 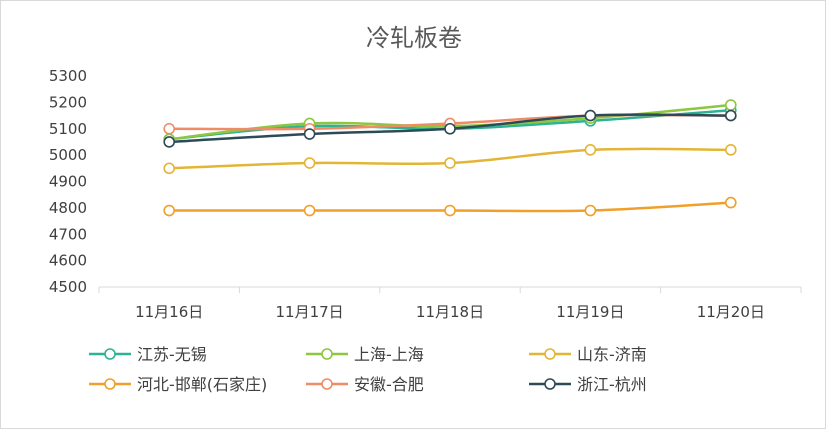 I want to click on legend-item: 河北-邯郸(石家庄), so click(x=178, y=384).